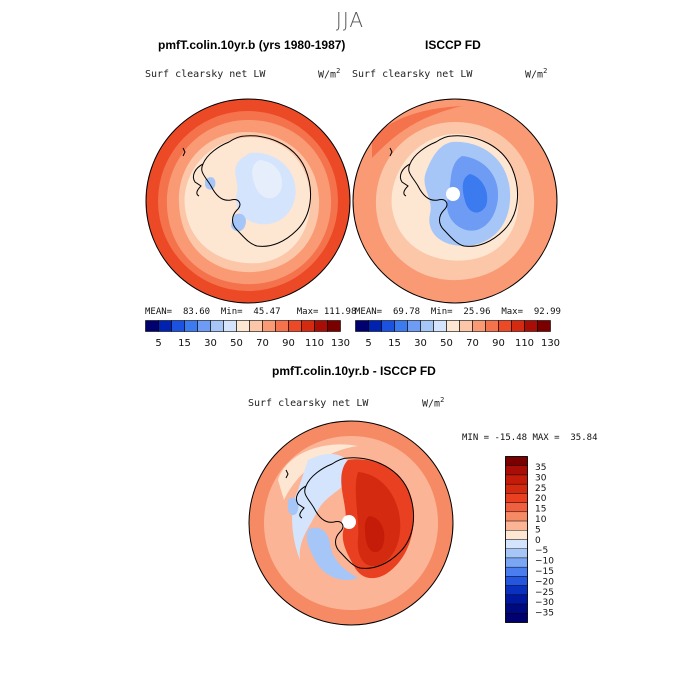 Image resolution: width=700 pixels, height=700 pixels. What do you see at coordinates (540, 510) in the screenshot?
I see `diff-colorbar-tick-label: 15` at bounding box center [540, 510].